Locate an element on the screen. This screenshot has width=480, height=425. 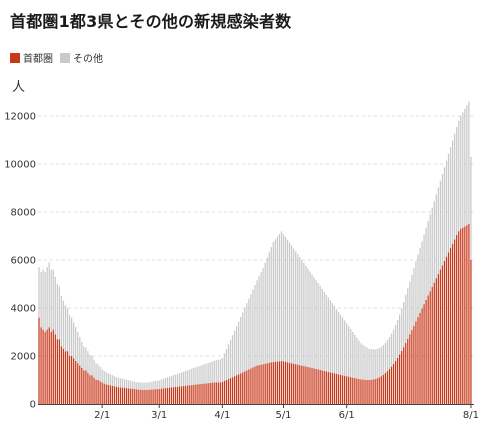
y-tick-label: 8000 is located at coordinates (23, 213).